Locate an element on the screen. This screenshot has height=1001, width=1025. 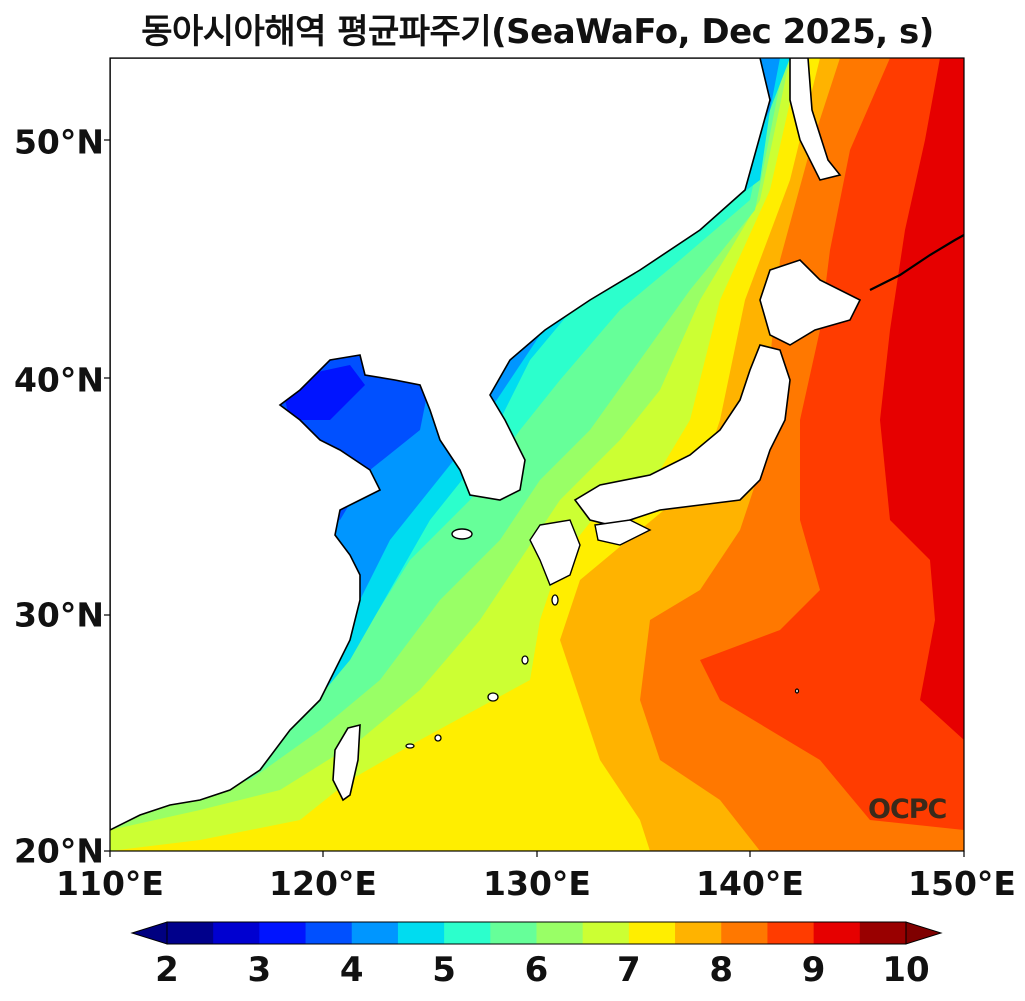
lon-label-150: 150°E is located at coordinates (962, 883).